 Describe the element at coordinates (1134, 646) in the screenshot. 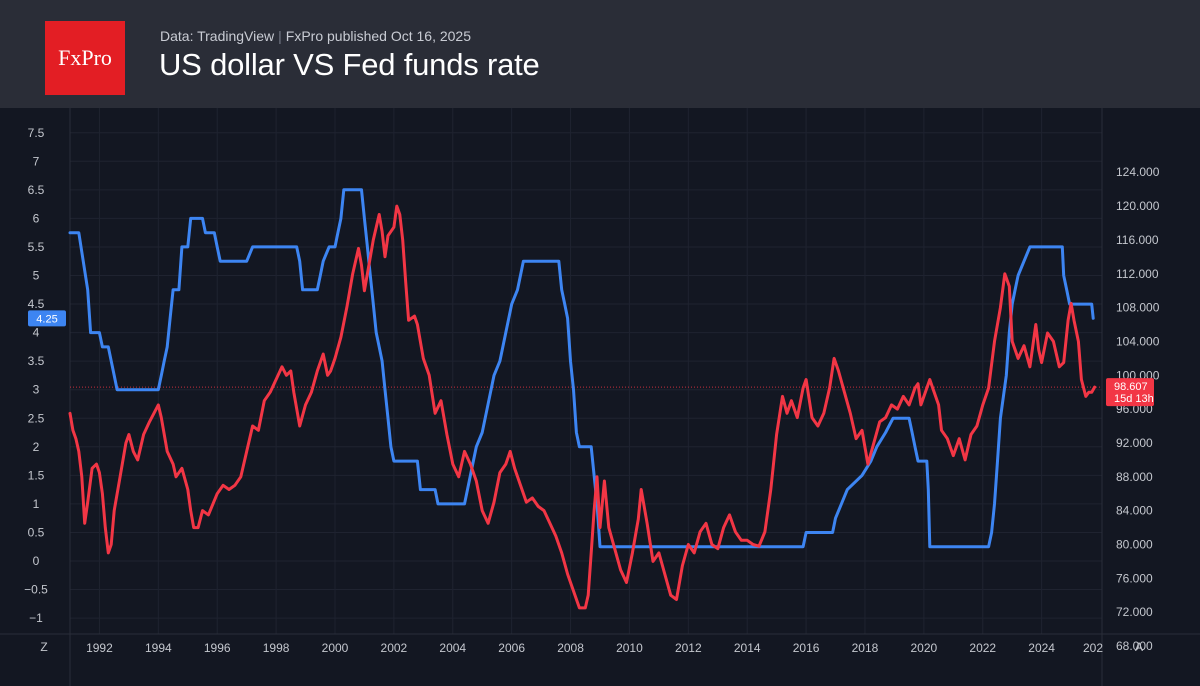

I see `right-tick-label: 68.000` at that location.